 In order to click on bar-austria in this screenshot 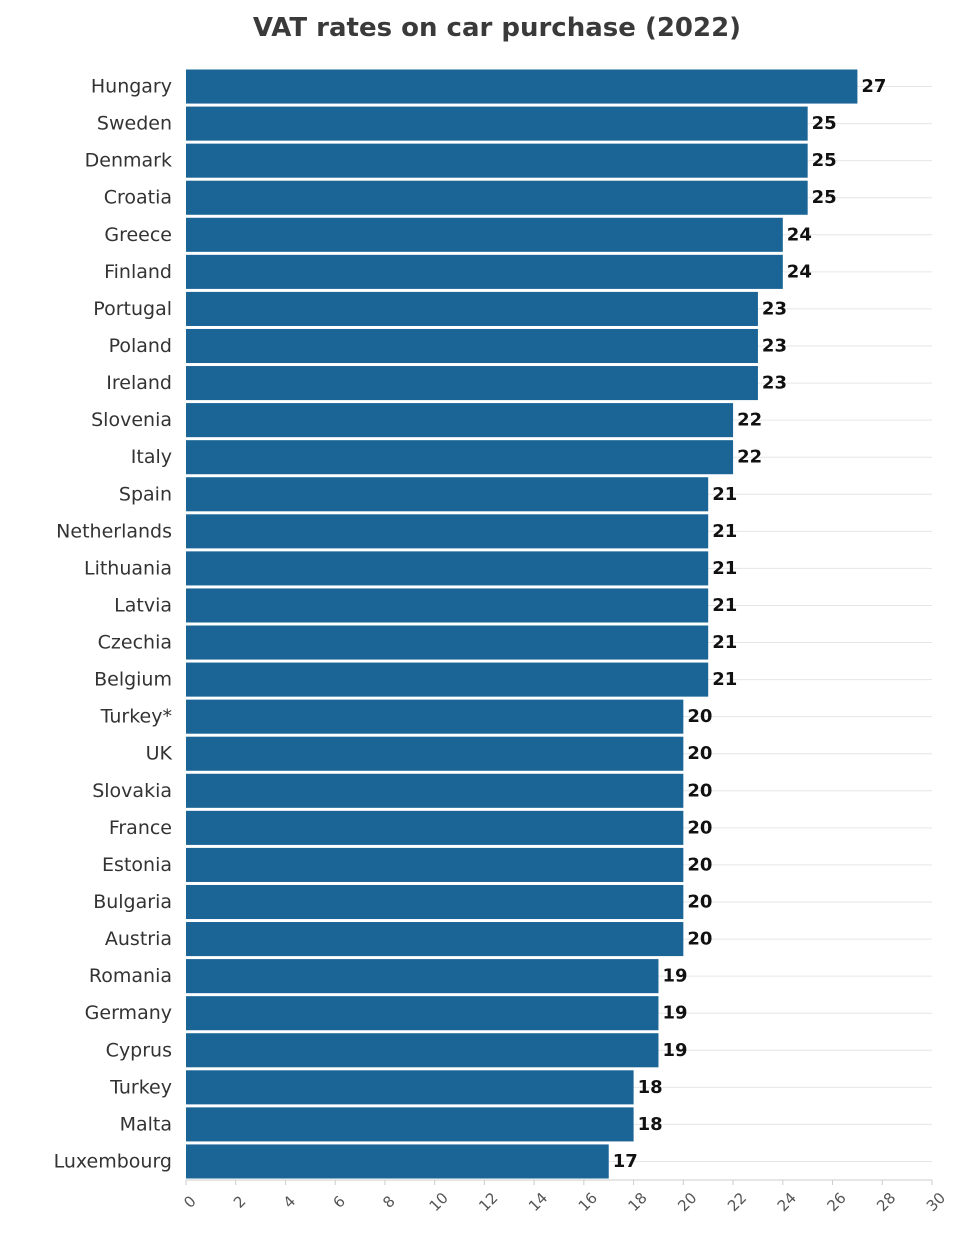, I will do `click(435, 939)`.